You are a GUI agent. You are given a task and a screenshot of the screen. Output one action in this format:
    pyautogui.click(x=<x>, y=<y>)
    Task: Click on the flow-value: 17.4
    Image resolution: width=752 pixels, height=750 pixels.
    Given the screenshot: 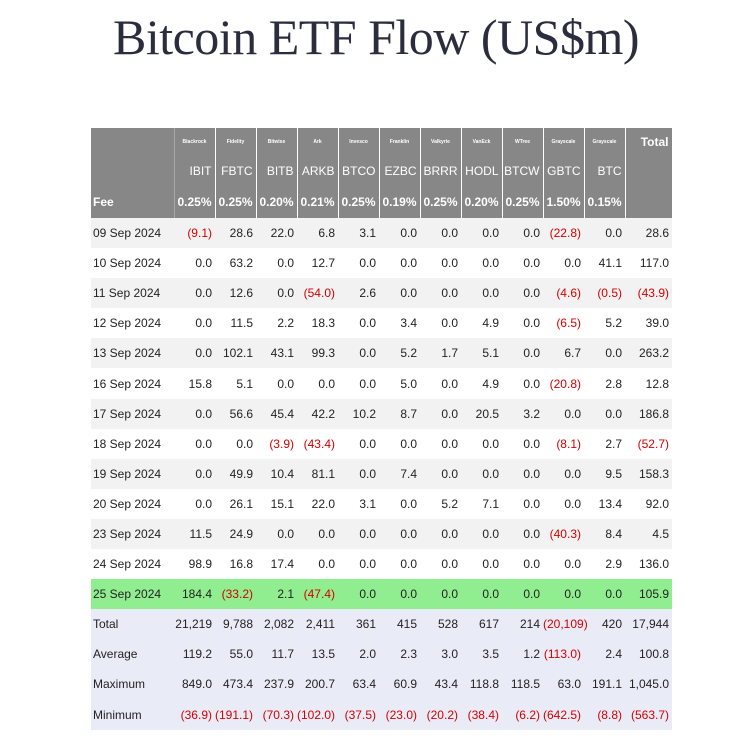 What is the action you would take?
    pyautogui.click(x=276, y=564)
    